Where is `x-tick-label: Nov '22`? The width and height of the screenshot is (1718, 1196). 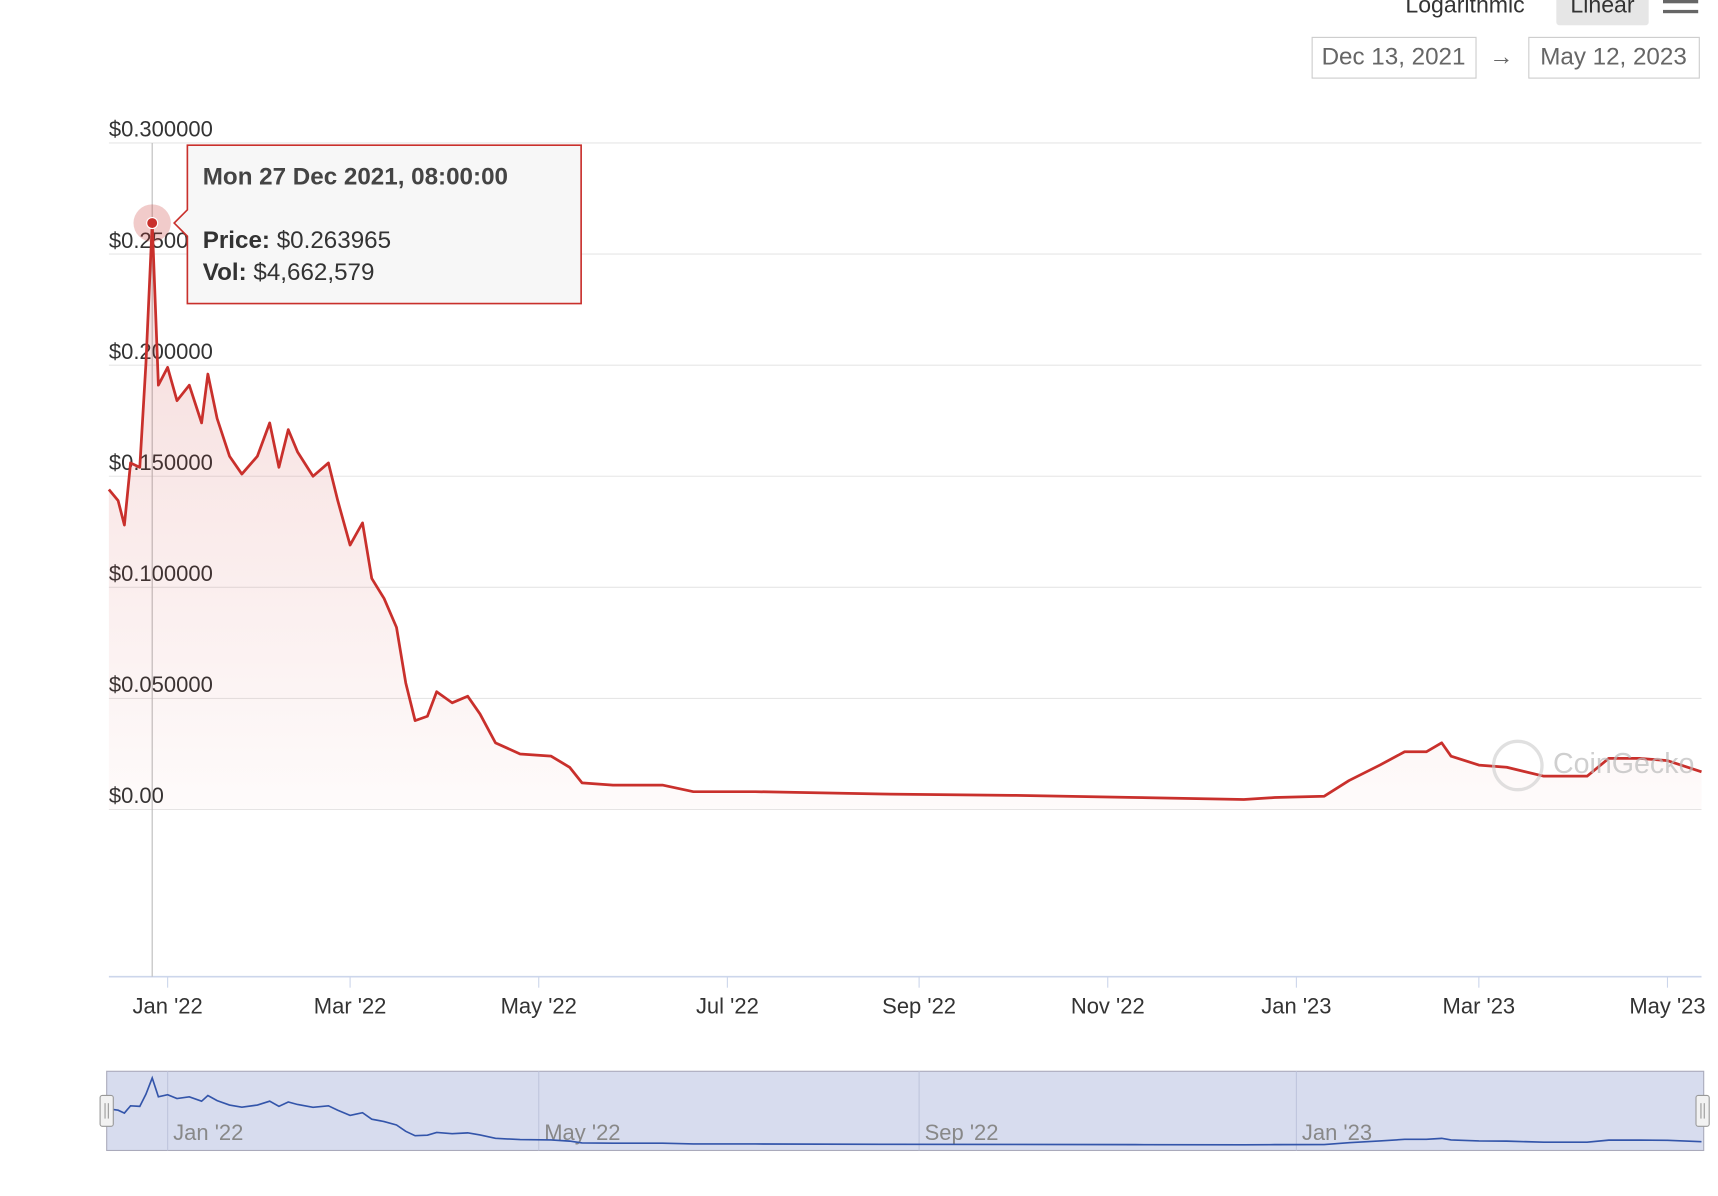 x-tick-label: Nov '22 is located at coordinates (1108, 1005).